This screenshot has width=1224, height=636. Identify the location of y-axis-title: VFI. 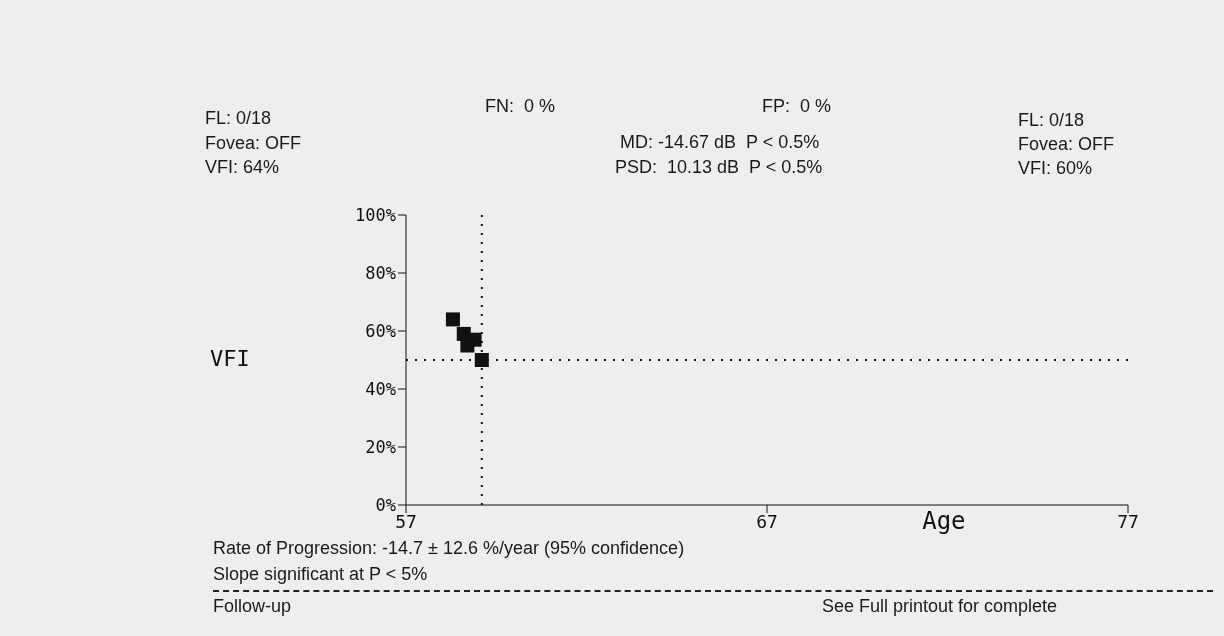
(230, 358).